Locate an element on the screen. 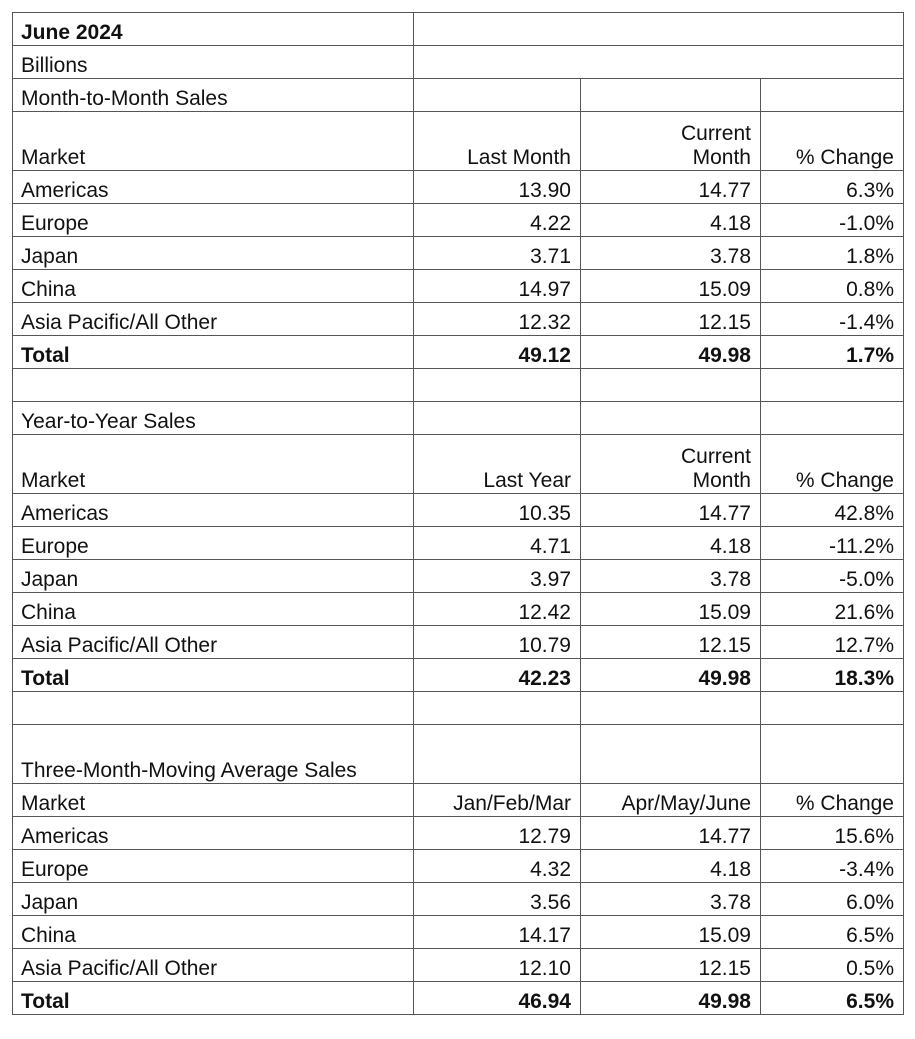 This screenshot has width=915, height=1039. value-cell: -3.4% is located at coordinates (832, 866).